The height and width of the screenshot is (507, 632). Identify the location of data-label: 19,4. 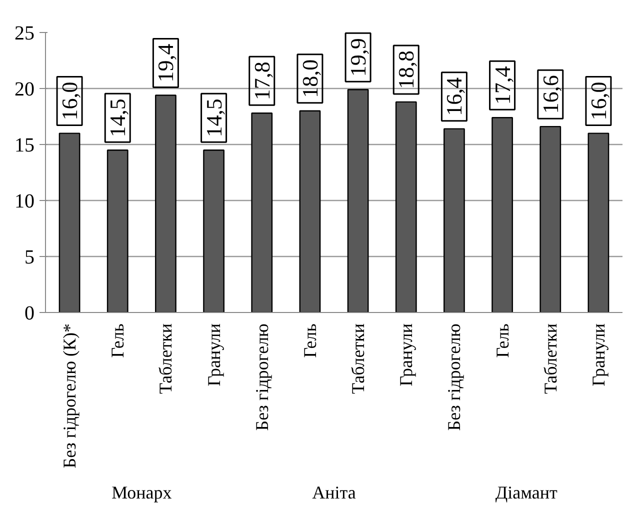
(165, 63).